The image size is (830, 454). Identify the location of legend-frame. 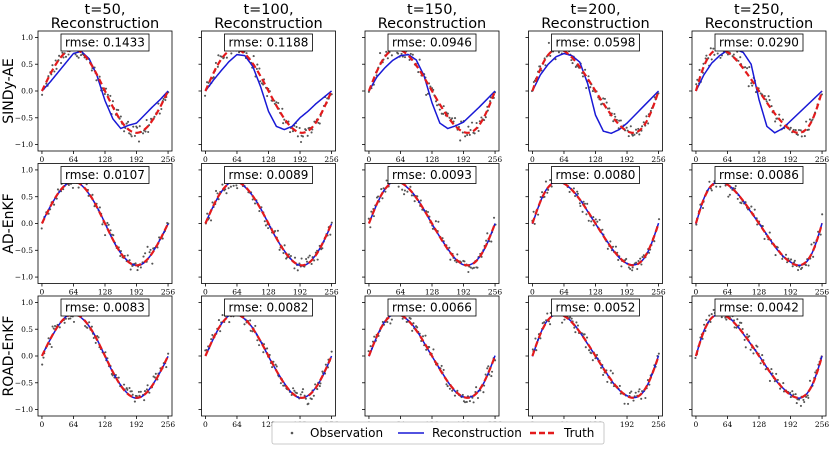
(438, 433).